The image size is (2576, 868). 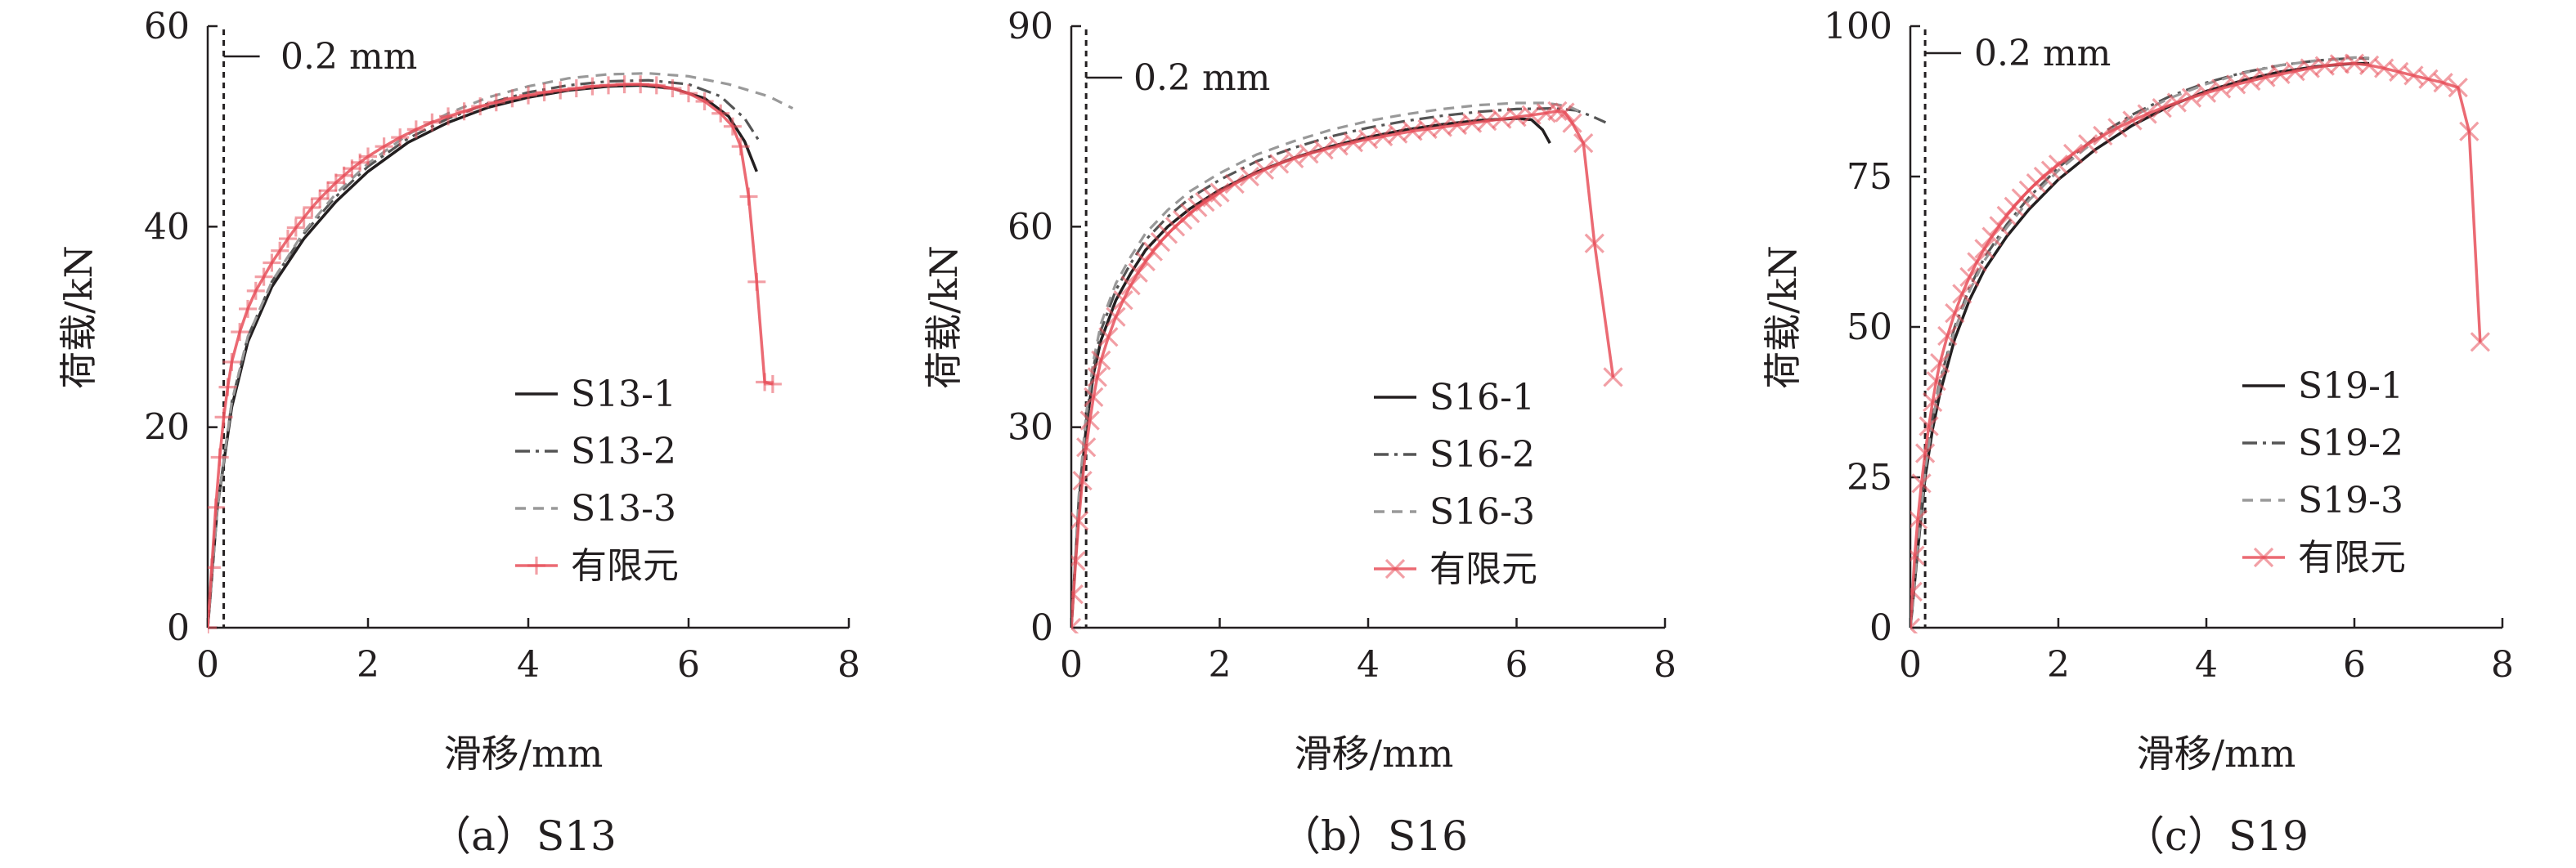 What do you see at coordinates (2322, 500) in the screenshot?
I see `legend-item-s19: S19-3` at bounding box center [2322, 500].